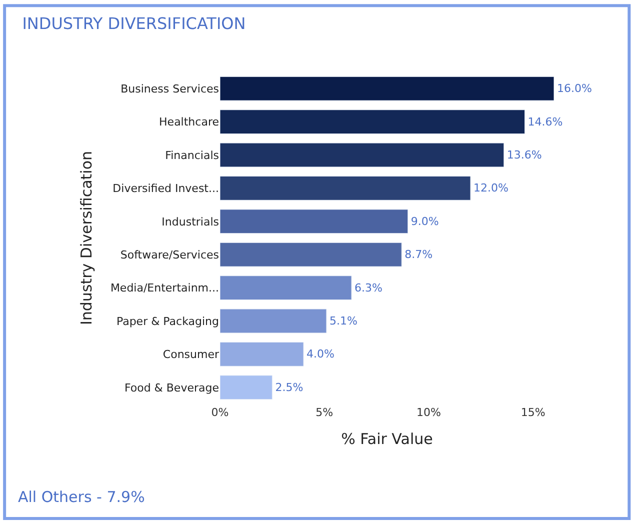 This screenshot has height=524, width=634. Describe the element at coordinates (320, 354) in the screenshot. I see `data-label: 4.0%` at that location.